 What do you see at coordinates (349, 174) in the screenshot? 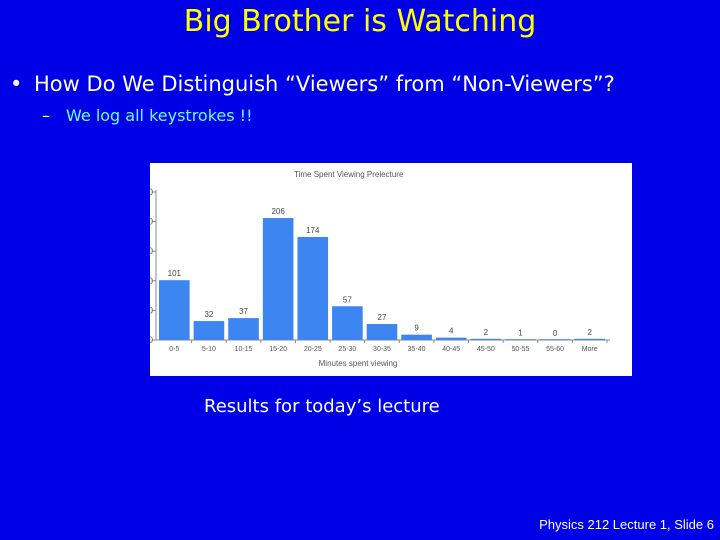
I see `chart-title: Time Spent Viewing Prelecture` at bounding box center [349, 174].